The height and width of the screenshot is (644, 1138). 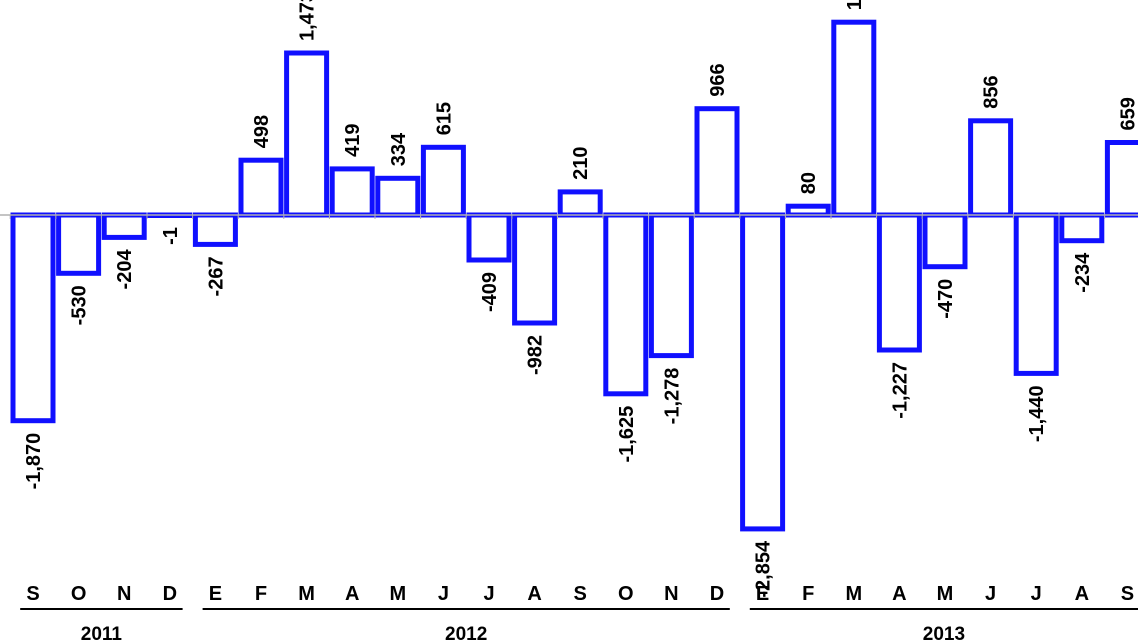 What do you see at coordinates (352, 594) in the screenshot?
I see `month-label-7: A` at bounding box center [352, 594].